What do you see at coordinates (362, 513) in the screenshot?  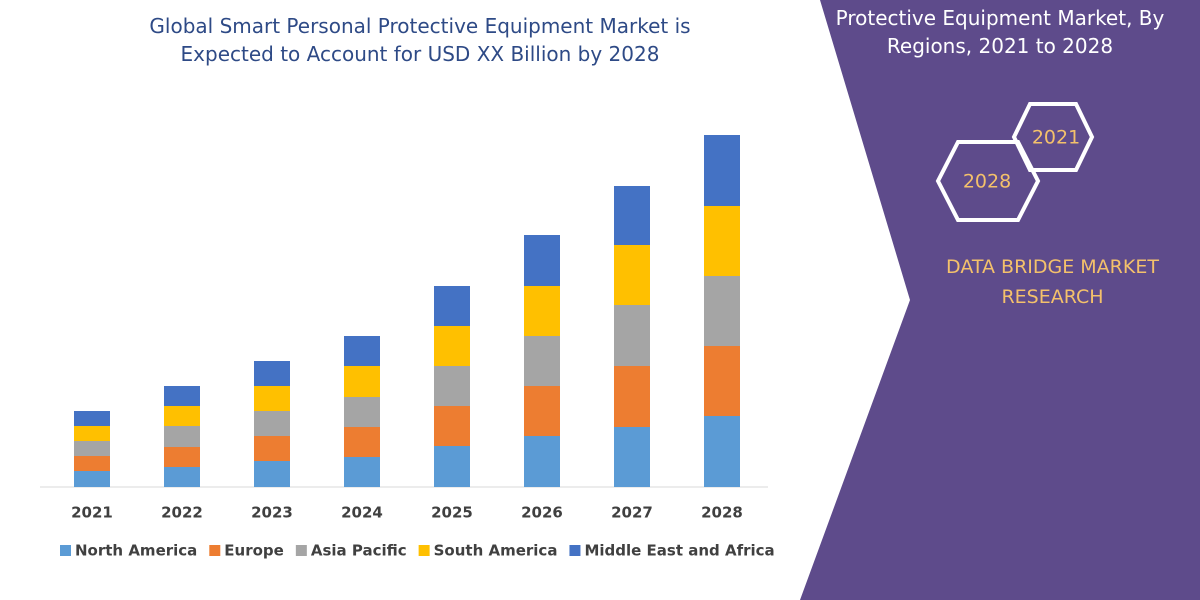 I see `x-tick-label: 2024` at bounding box center [362, 513].